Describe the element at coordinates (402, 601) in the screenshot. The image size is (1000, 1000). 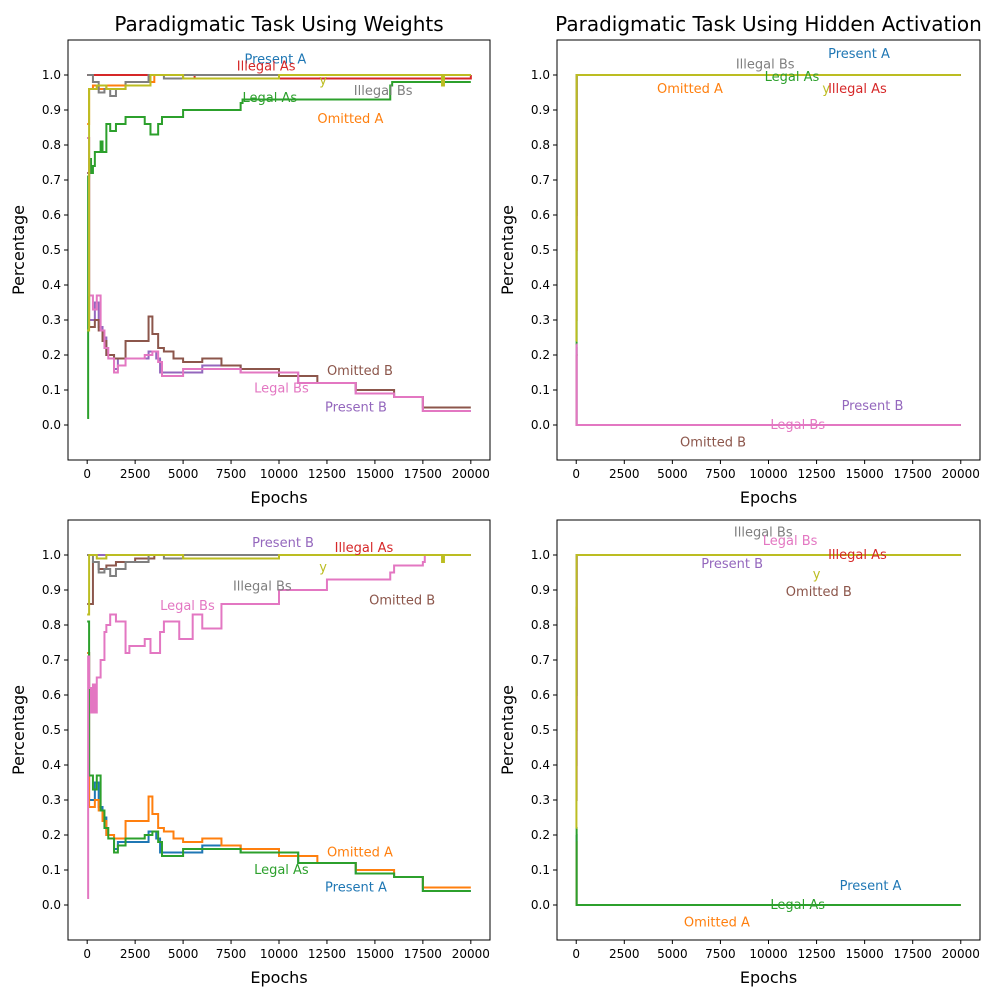
I see `annotation-omitted-b: Omitted B` at that location.